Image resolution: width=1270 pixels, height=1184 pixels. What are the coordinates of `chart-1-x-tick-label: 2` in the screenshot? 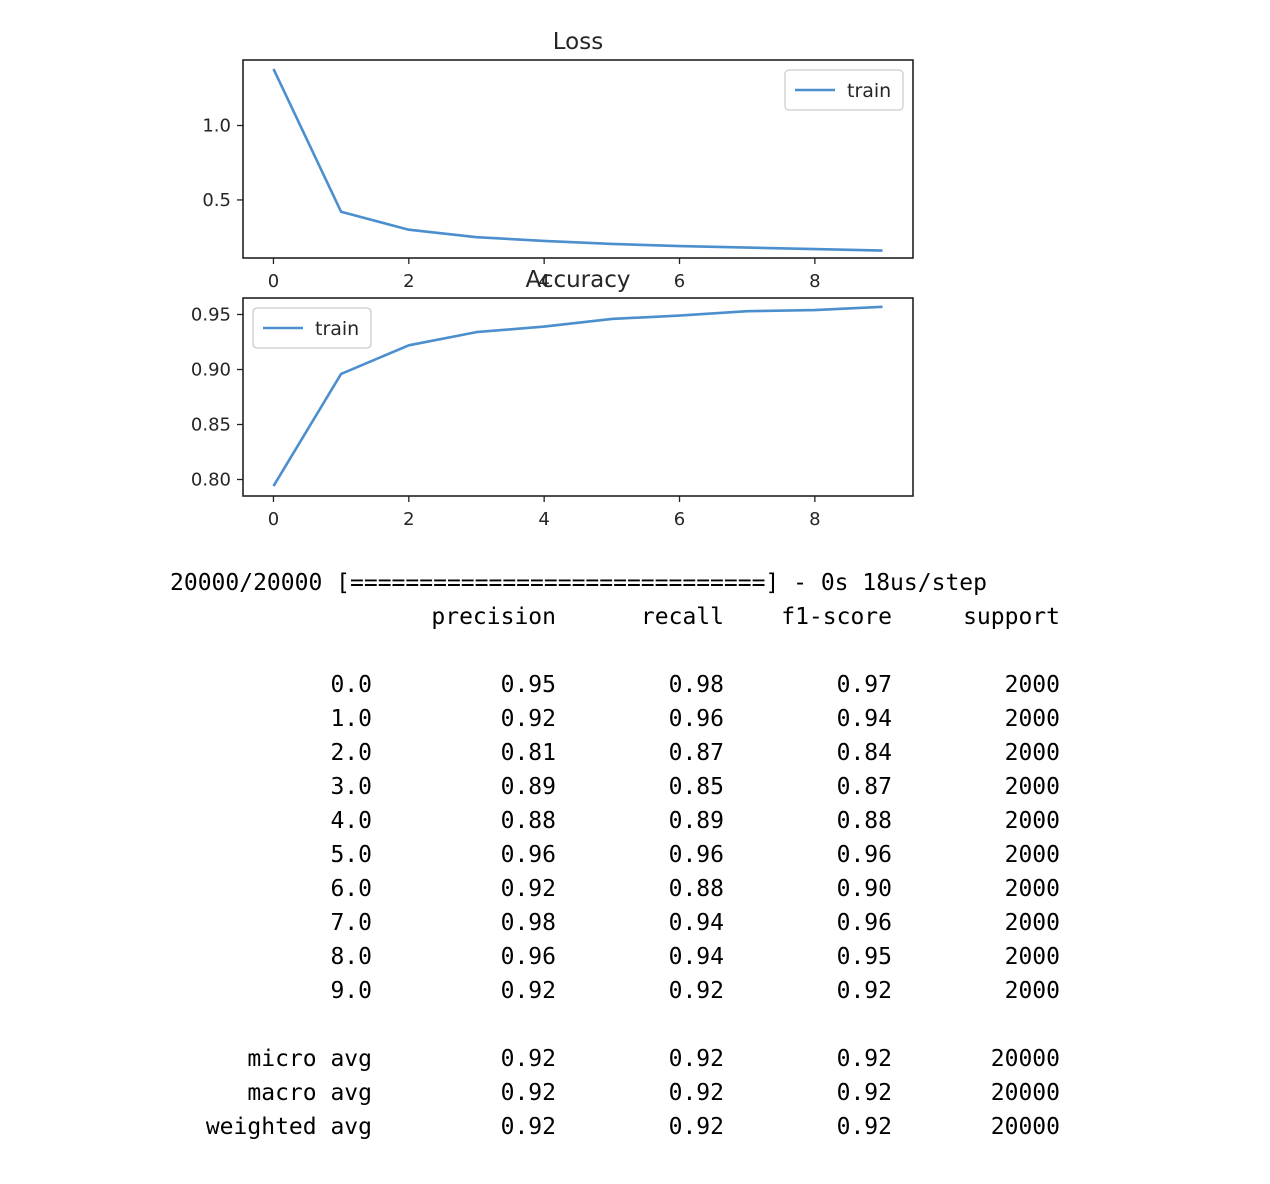 It's located at (408, 519).